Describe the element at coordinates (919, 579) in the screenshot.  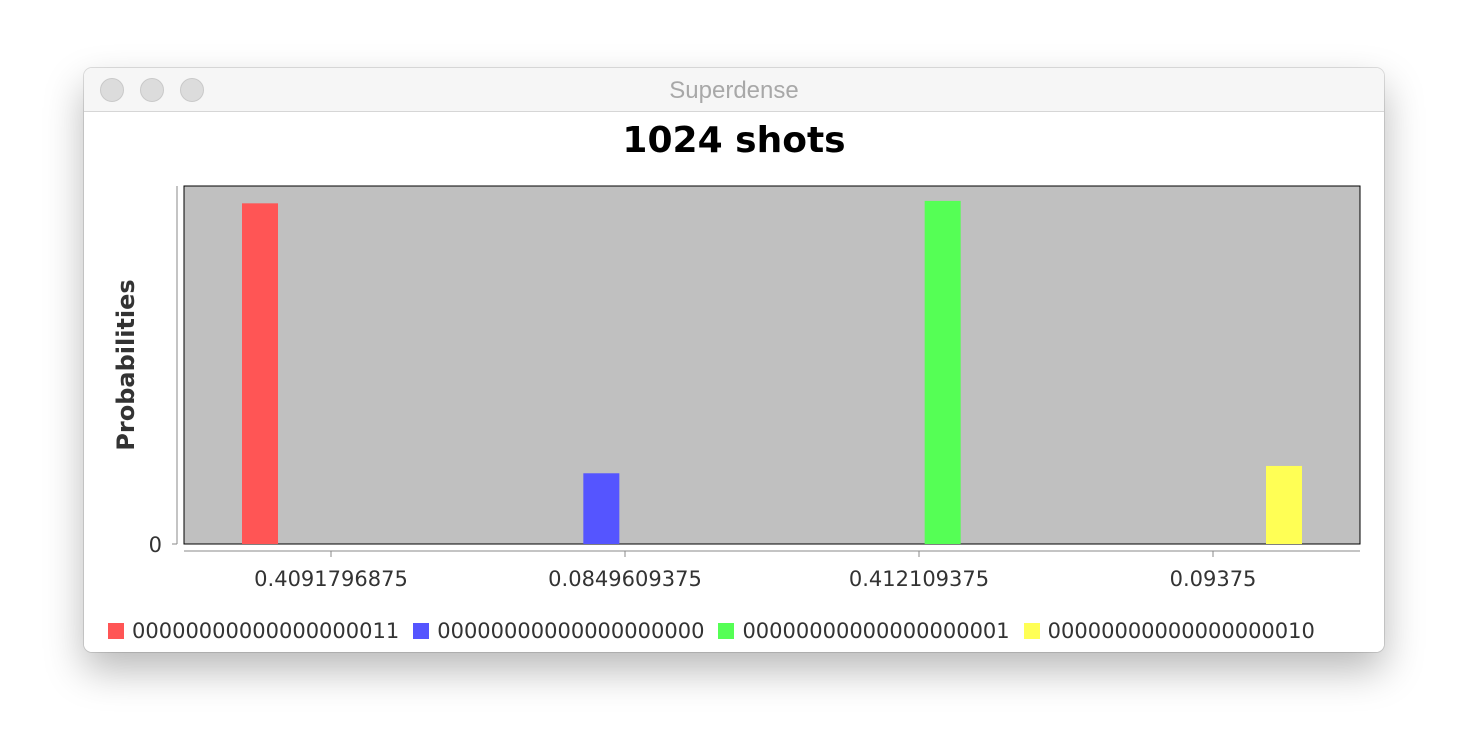
I see `x-tick-label: 0.412109375` at that location.